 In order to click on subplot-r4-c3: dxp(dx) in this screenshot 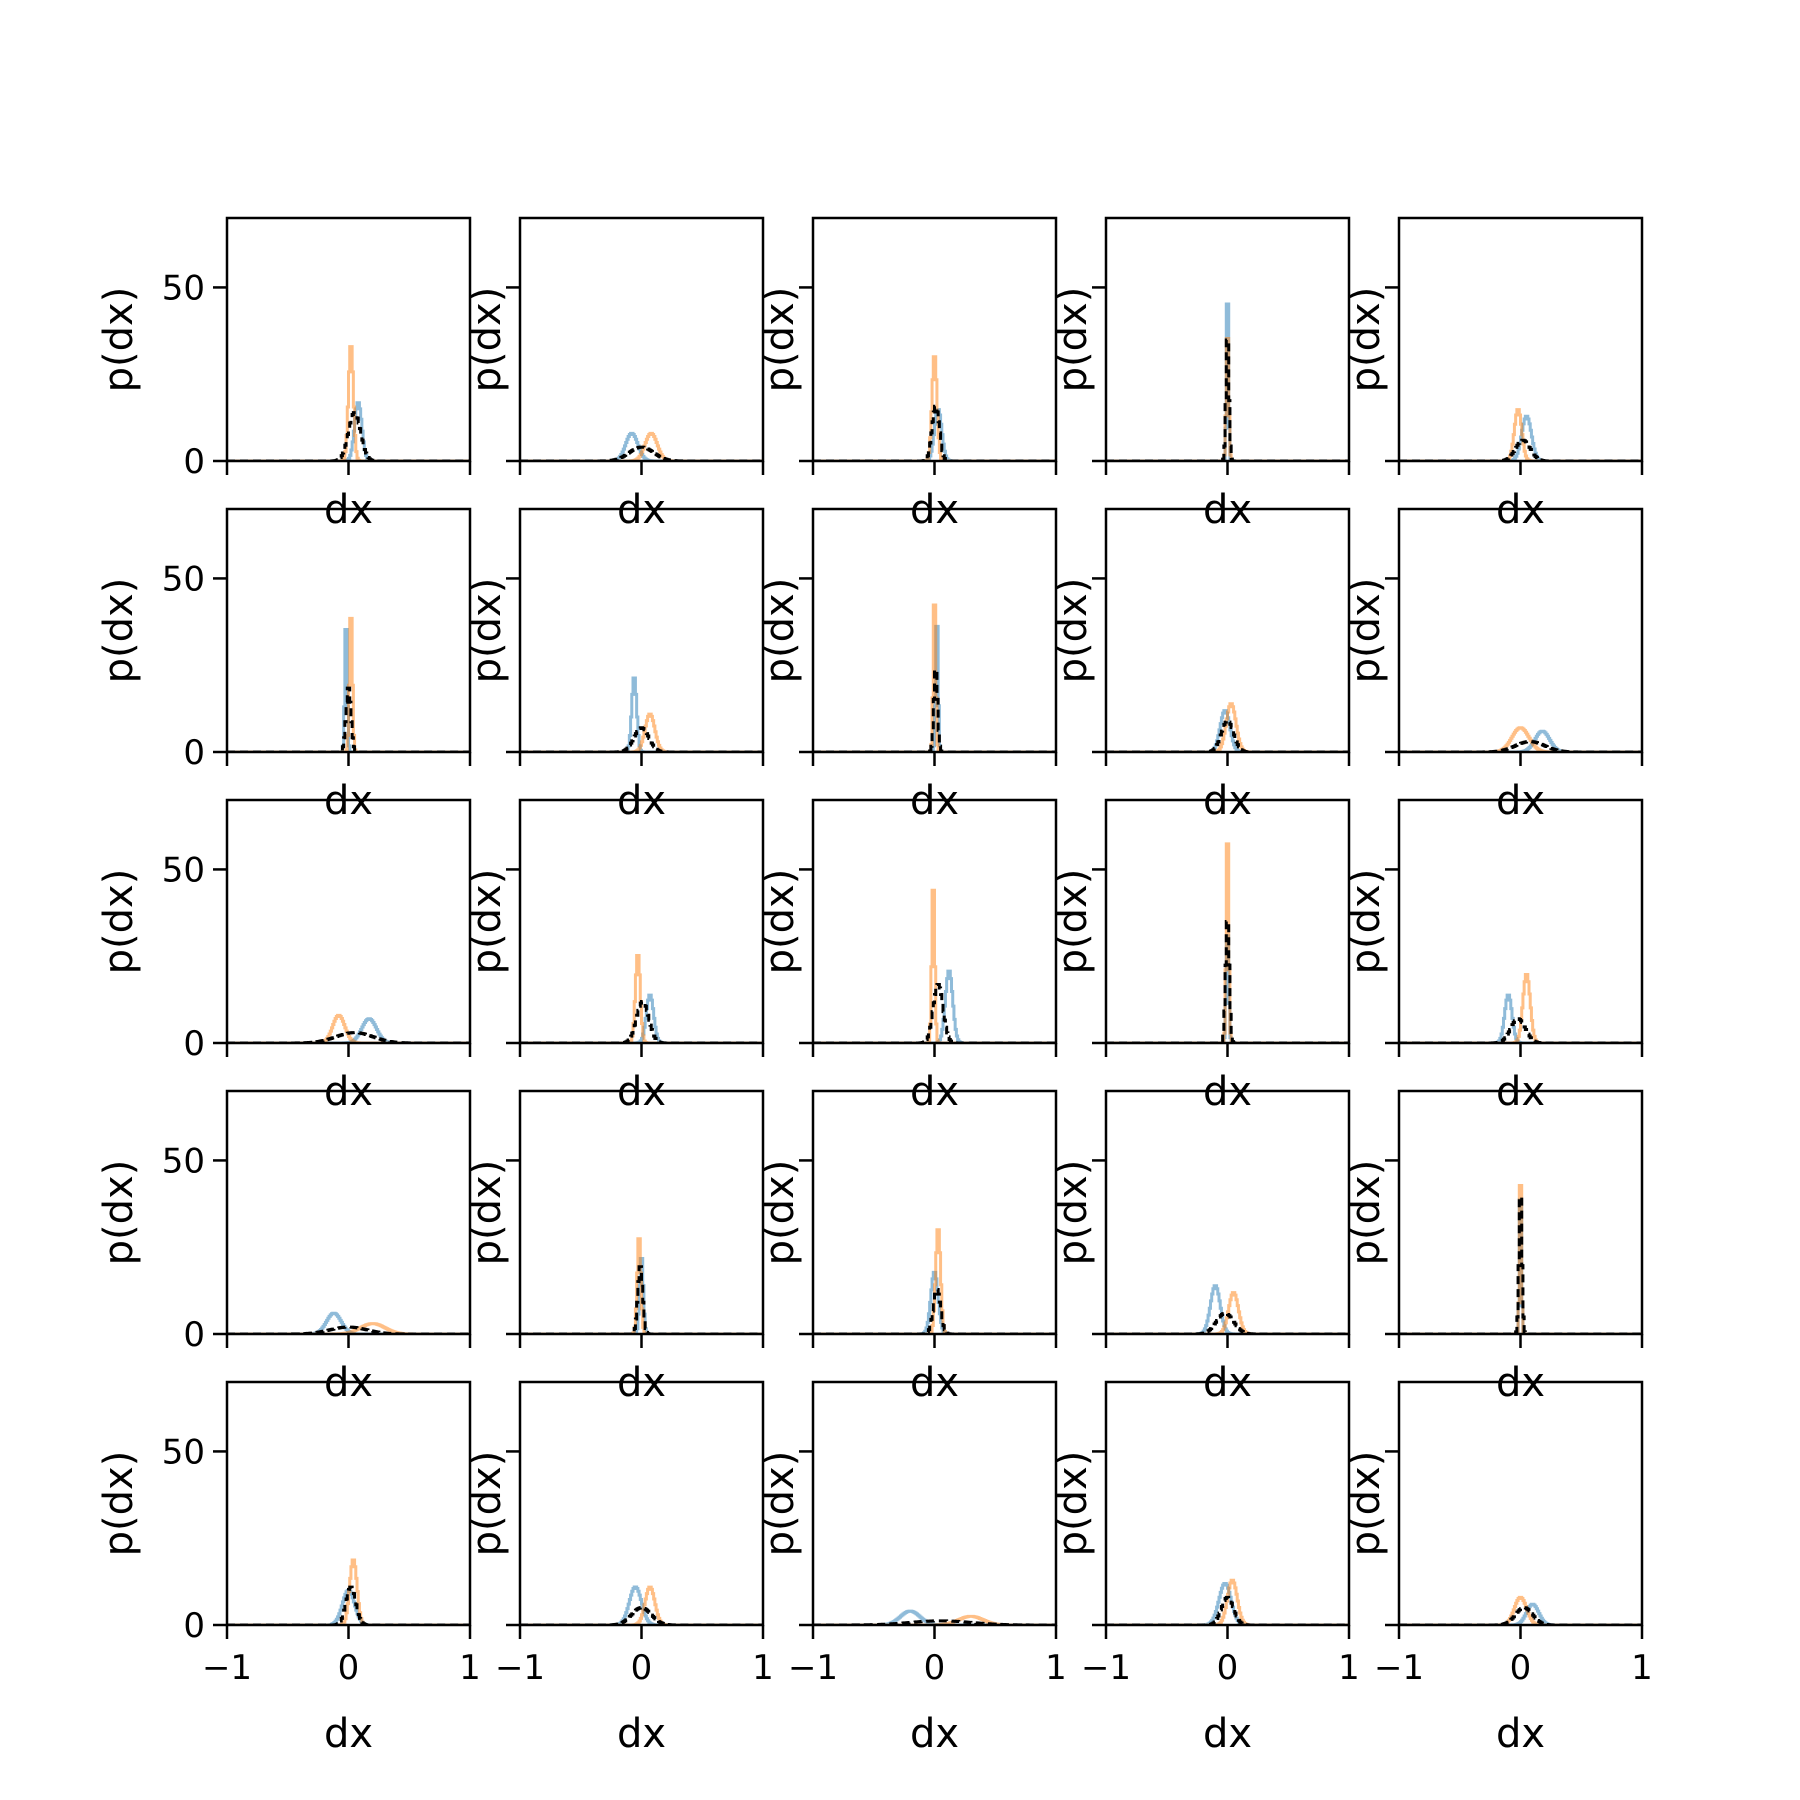, I will do `click(907, 1247)`.